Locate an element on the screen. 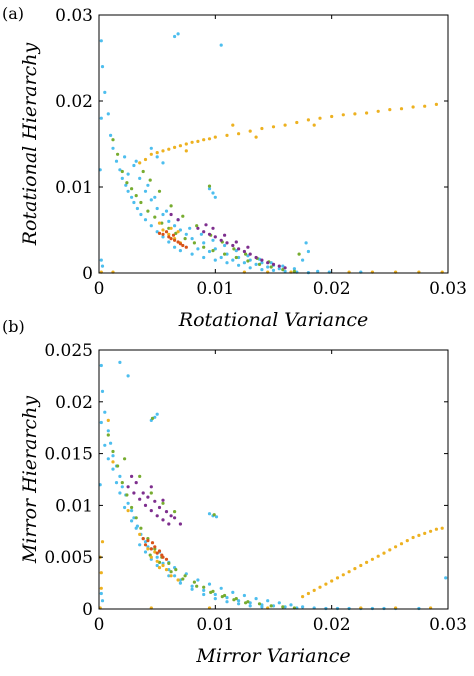 This screenshot has width=474, height=676. panel-a-label: (a) is located at coordinates (13, 13).